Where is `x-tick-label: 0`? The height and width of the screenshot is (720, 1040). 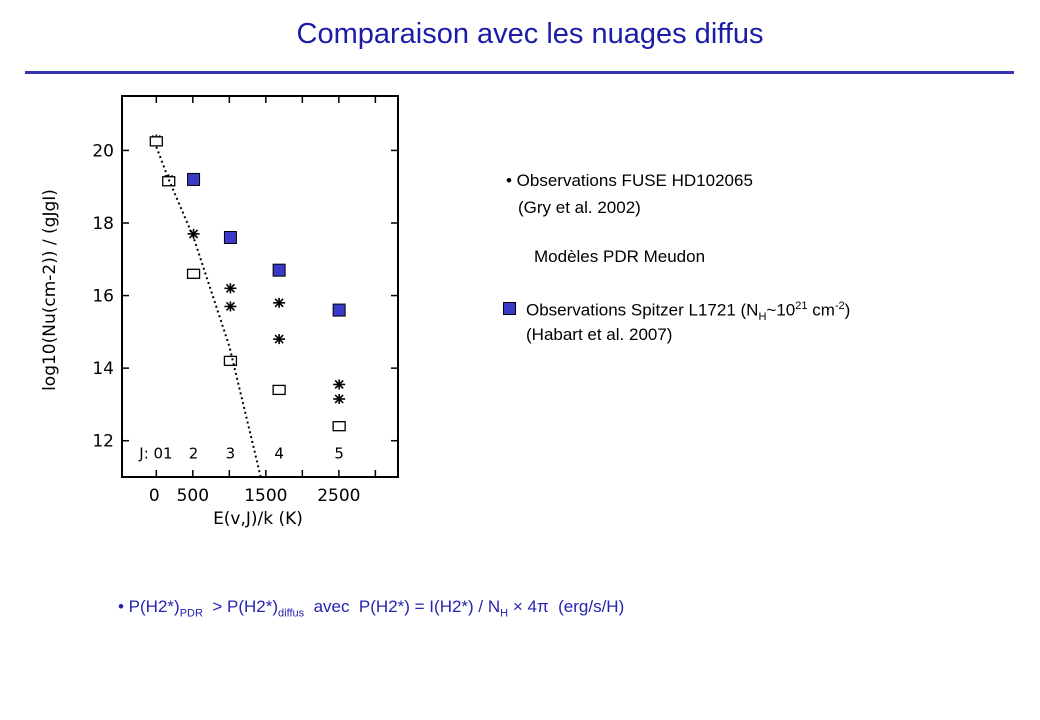 x-tick-label: 0 is located at coordinates (154, 496).